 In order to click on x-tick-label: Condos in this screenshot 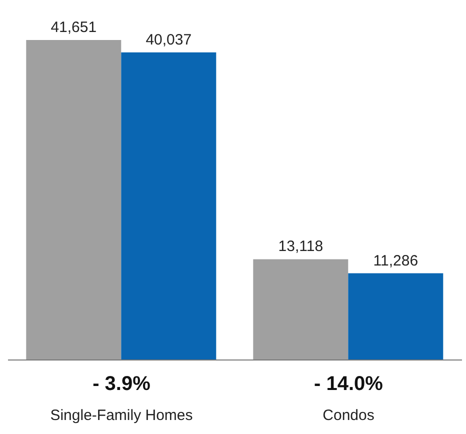, I will do `click(348, 415)`.